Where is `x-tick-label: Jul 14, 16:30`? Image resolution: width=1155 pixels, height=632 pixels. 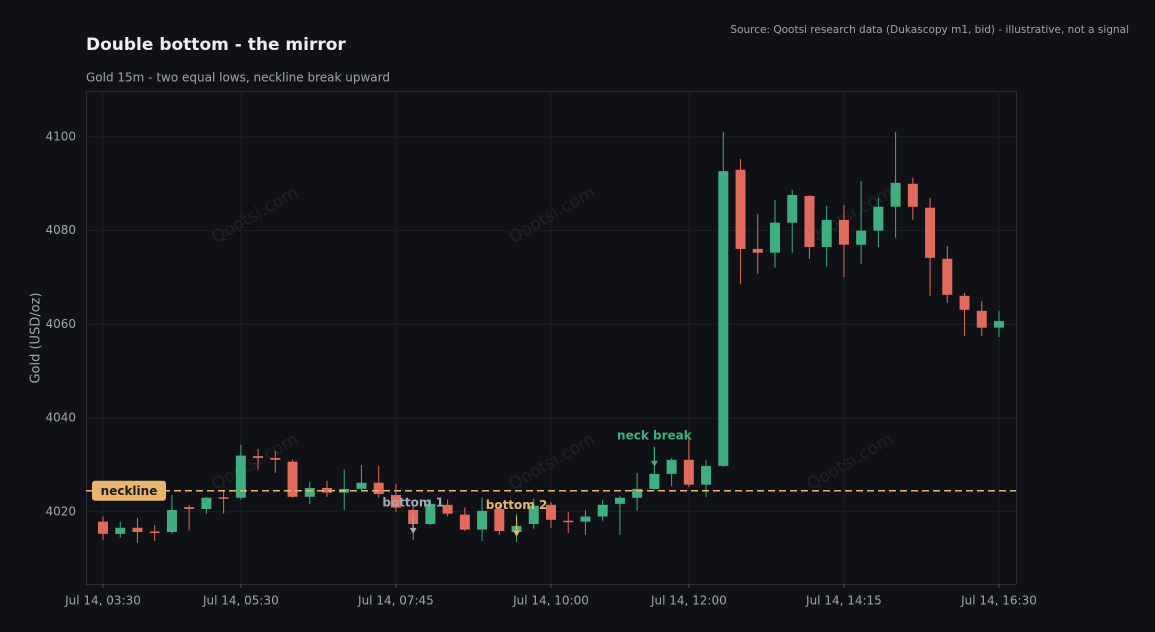
x-tick-label: Jul 14, 16:30 is located at coordinates (998, 601).